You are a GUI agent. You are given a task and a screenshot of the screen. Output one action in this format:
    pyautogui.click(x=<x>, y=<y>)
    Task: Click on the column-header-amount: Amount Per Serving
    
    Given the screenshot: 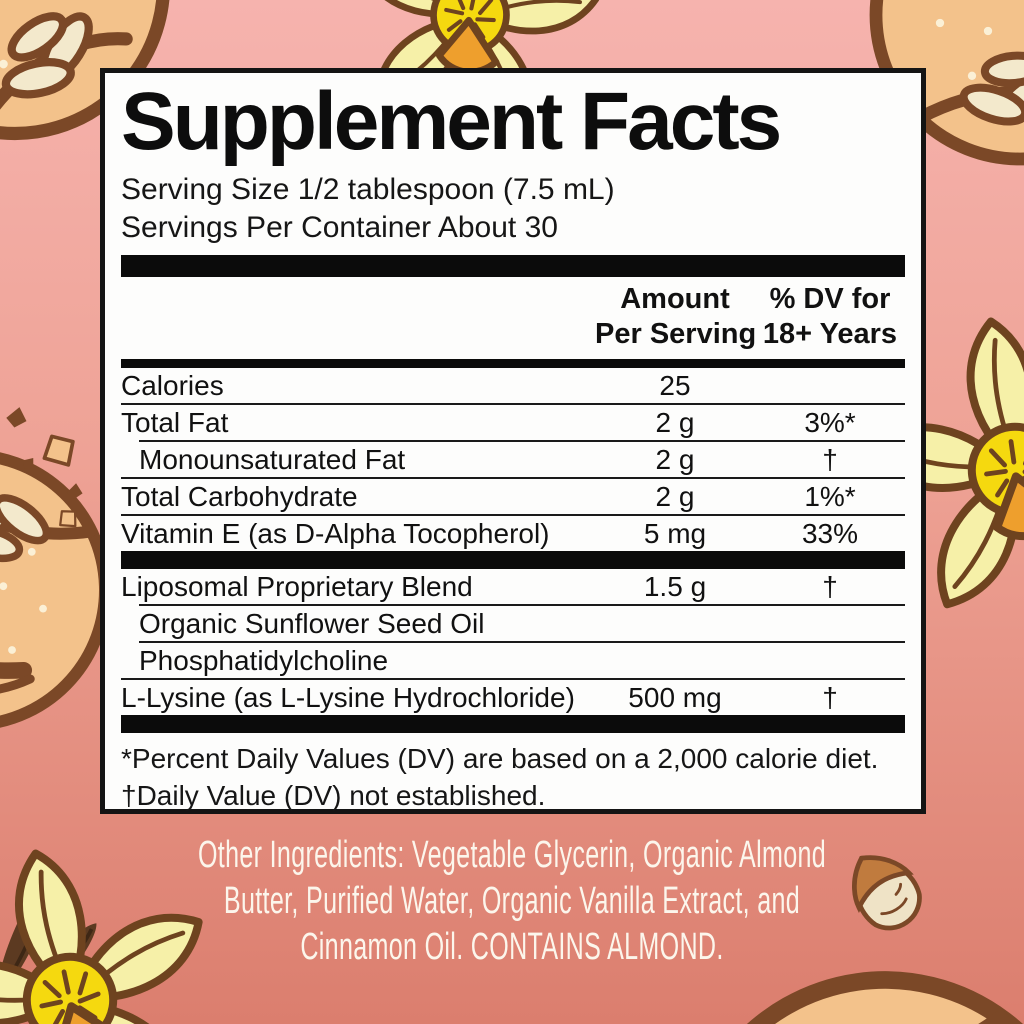 What is the action you would take?
    pyautogui.click(x=676, y=316)
    